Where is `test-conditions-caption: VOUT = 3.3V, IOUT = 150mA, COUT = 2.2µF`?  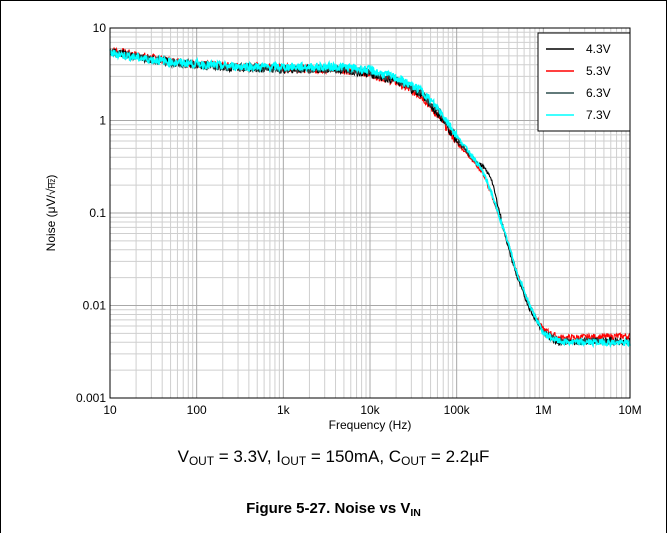 test-conditions-caption: VOUT = 3.3V, IOUT = 150mA, COUT = 2.2µF is located at coordinates (333, 457).